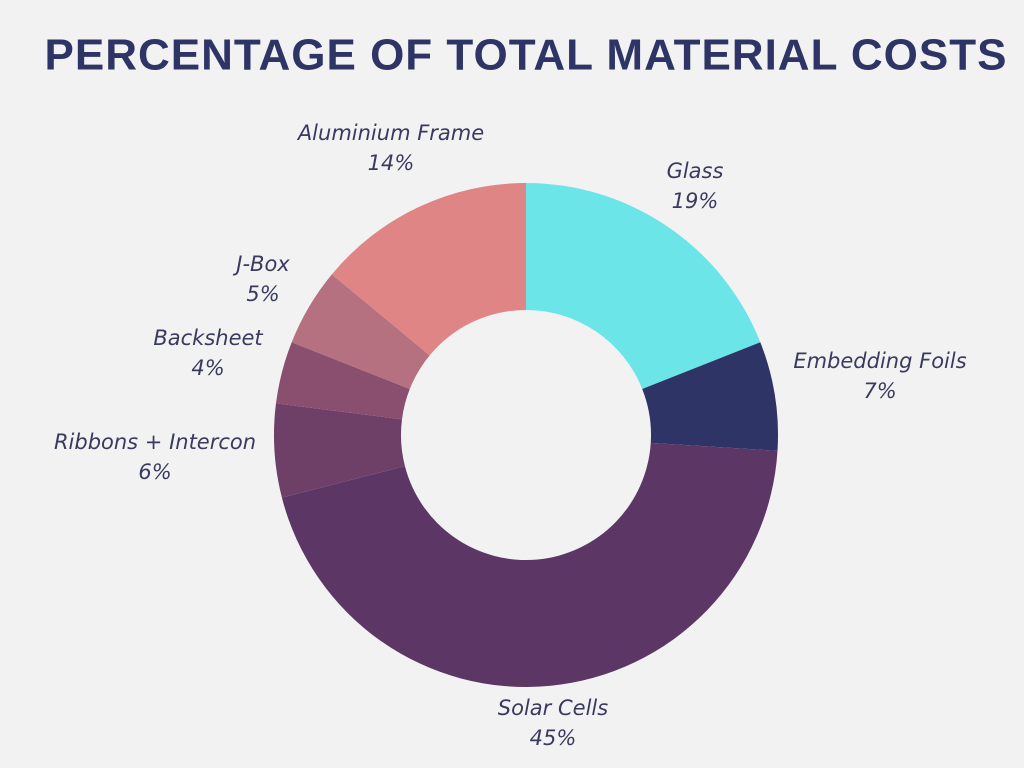 This screenshot has width=1024, height=768. What do you see at coordinates (154, 472) in the screenshot?
I see `slice-value-label: 6%` at bounding box center [154, 472].